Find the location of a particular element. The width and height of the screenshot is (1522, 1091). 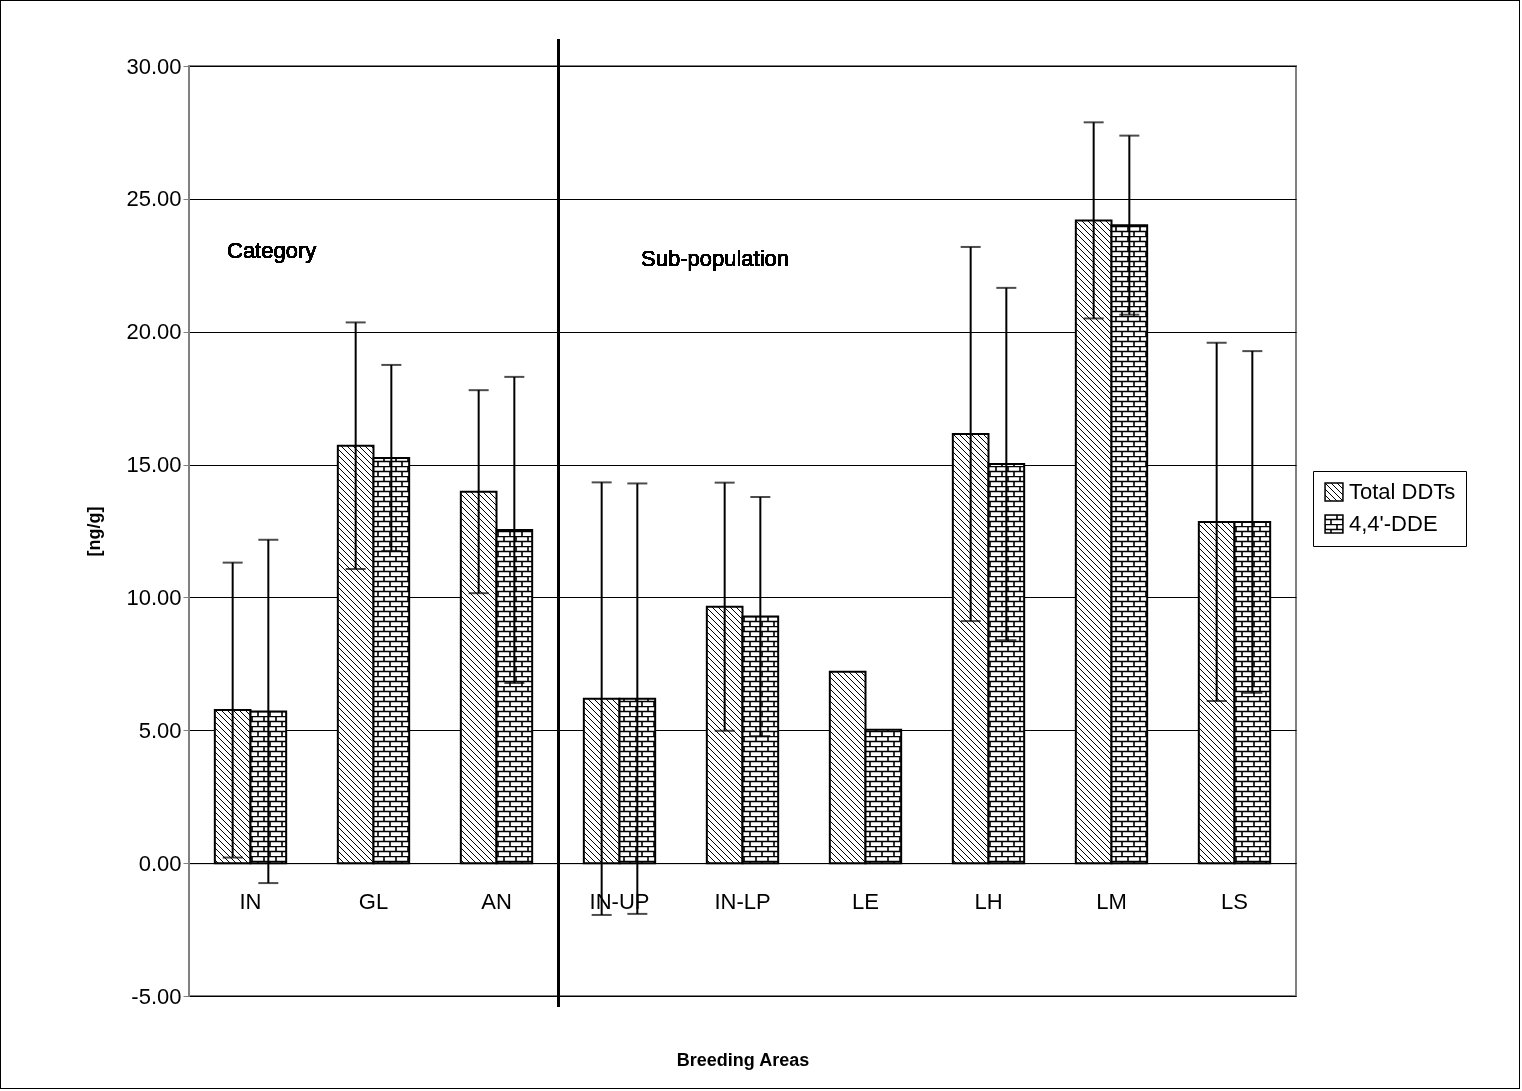

y-tick-label: 30.00 is located at coordinates (154, 66).